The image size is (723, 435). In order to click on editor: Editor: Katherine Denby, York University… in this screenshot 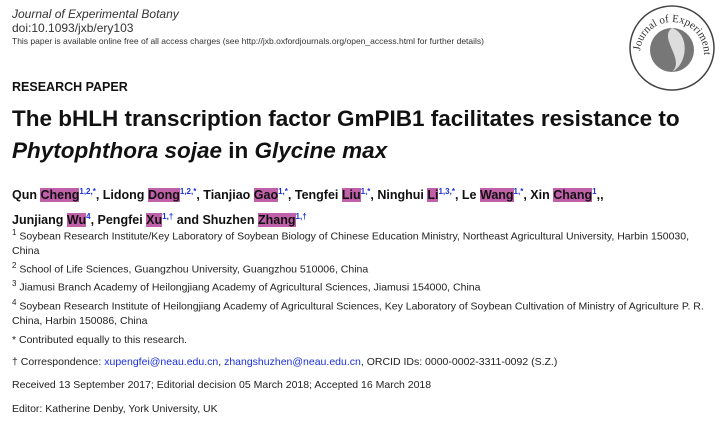, I will do `click(115, 409)`.